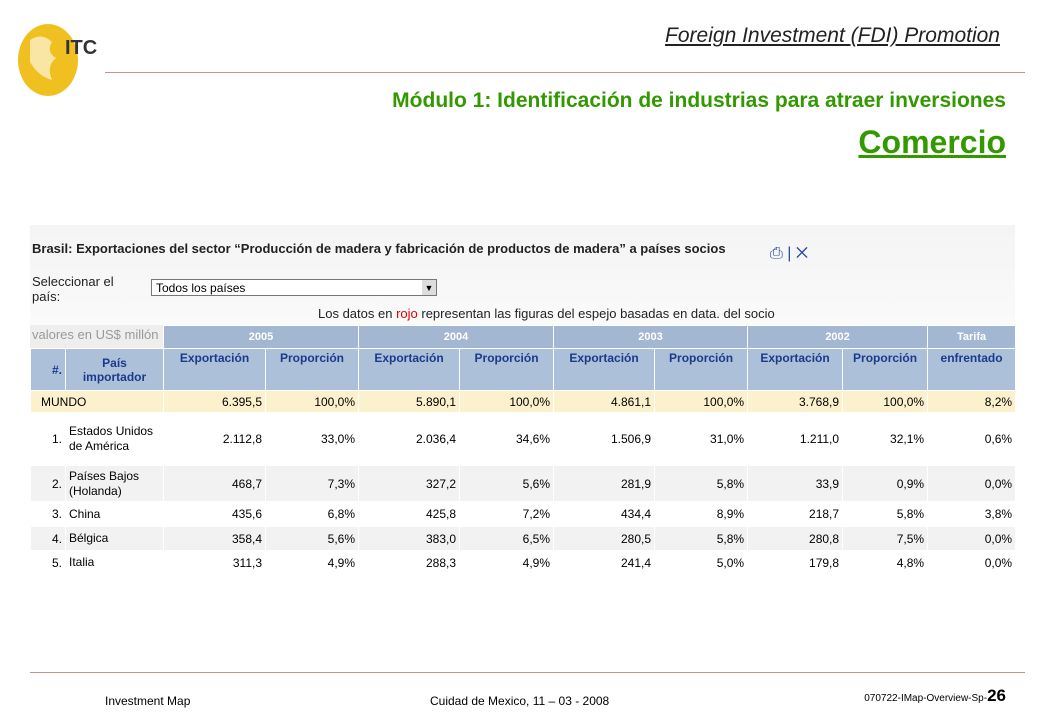 Image resolution: width=1040 pixels, height=720 pixels. What do you see at coordinates (312, 562) in the screenshot?
I see `cell: 4,9%` at bounding box center [312, 562].